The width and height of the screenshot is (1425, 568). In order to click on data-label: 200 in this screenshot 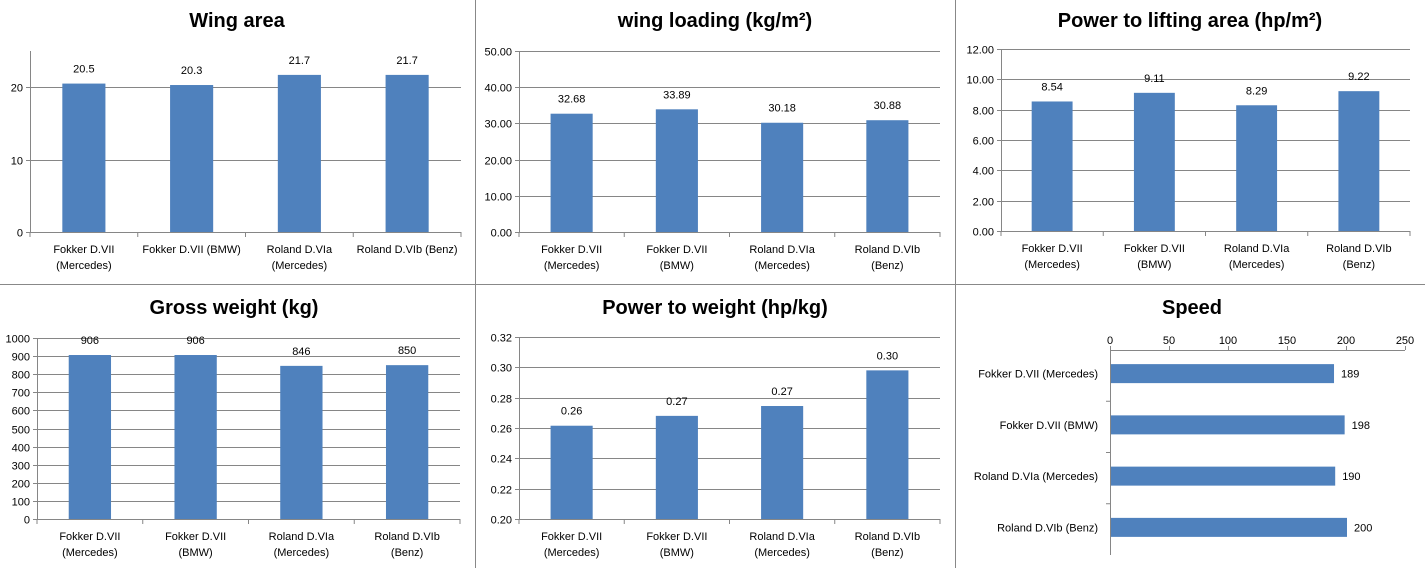, I will do `click(1363, 528)`.